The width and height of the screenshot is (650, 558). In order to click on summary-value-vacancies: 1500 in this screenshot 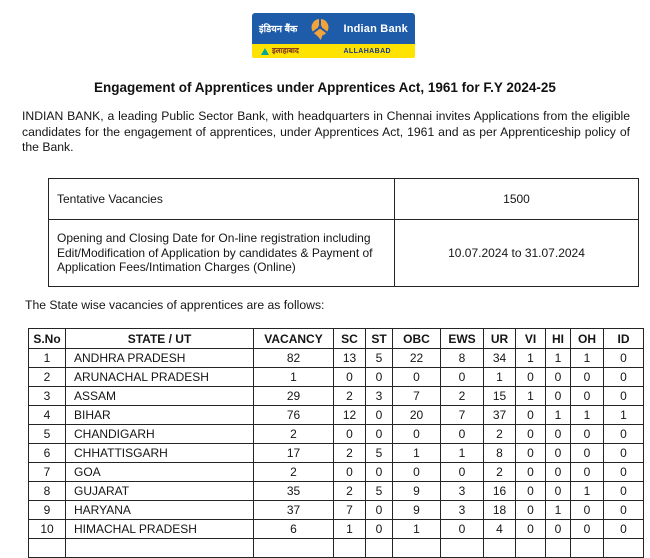, I will do `click(516, 199)`.